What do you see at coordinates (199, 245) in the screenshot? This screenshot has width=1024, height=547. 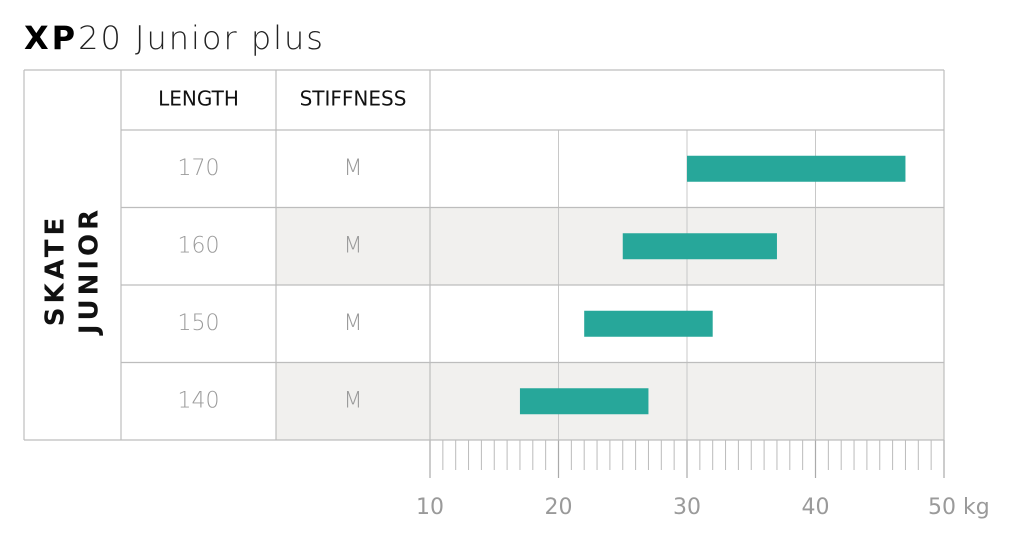 I see `length-cell: 160` at bounding box center [199, 245].